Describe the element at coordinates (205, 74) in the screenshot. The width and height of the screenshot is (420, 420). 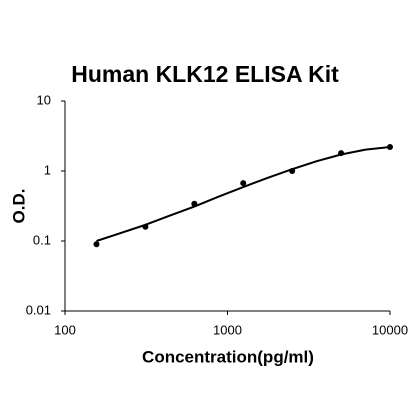
I see `chart-title: Human KLK12 ELISA Kit` at that location.